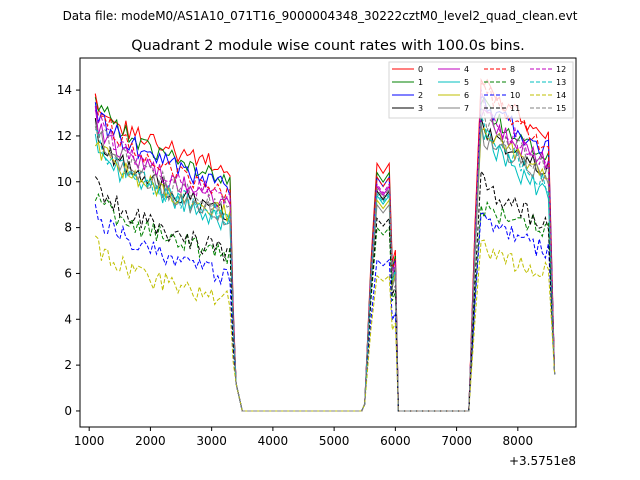 This screenshot has width=640, height=480. What do you see at coordinates (89, 441) in the screenshot?
I see `x-tick-label: 1000` at bounding box center [89, 441].